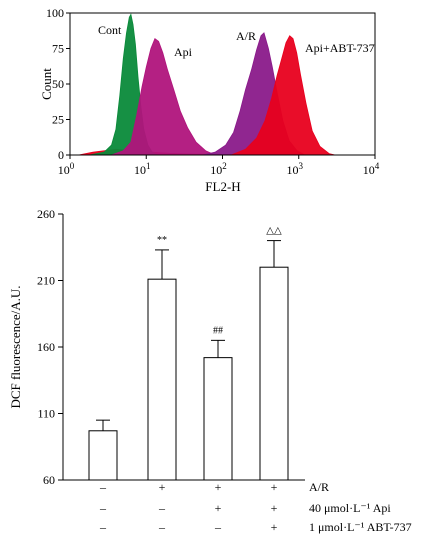 The height and width of the screenshot is (545, 446). What do you see at coordinates (360, 527) in the screenshot?
I see `condition-label: 1 μmol·L⁻¹ ABT-737` at bounding box center [360, 527].